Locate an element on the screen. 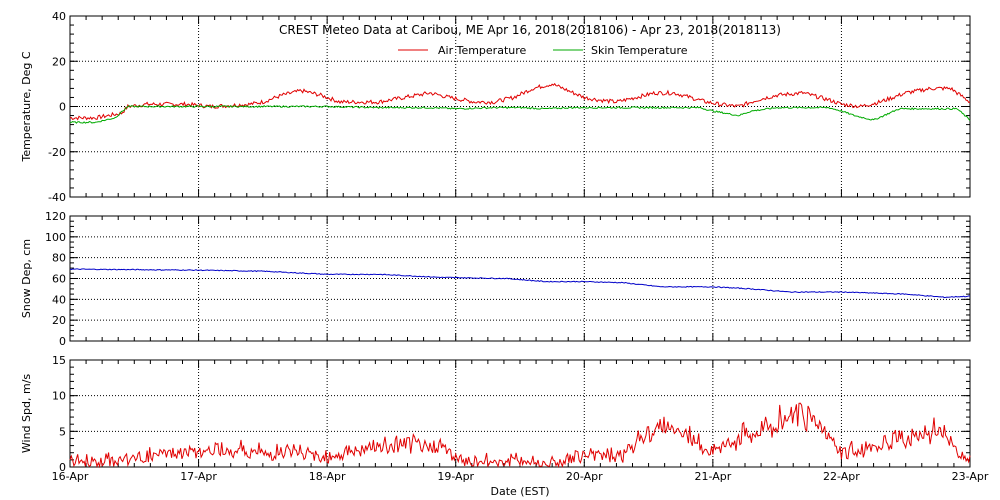 Image resolution: width=1000 pixels, height=500 pixels. y-tick-label: 15 is located at coordinates (59, 360).